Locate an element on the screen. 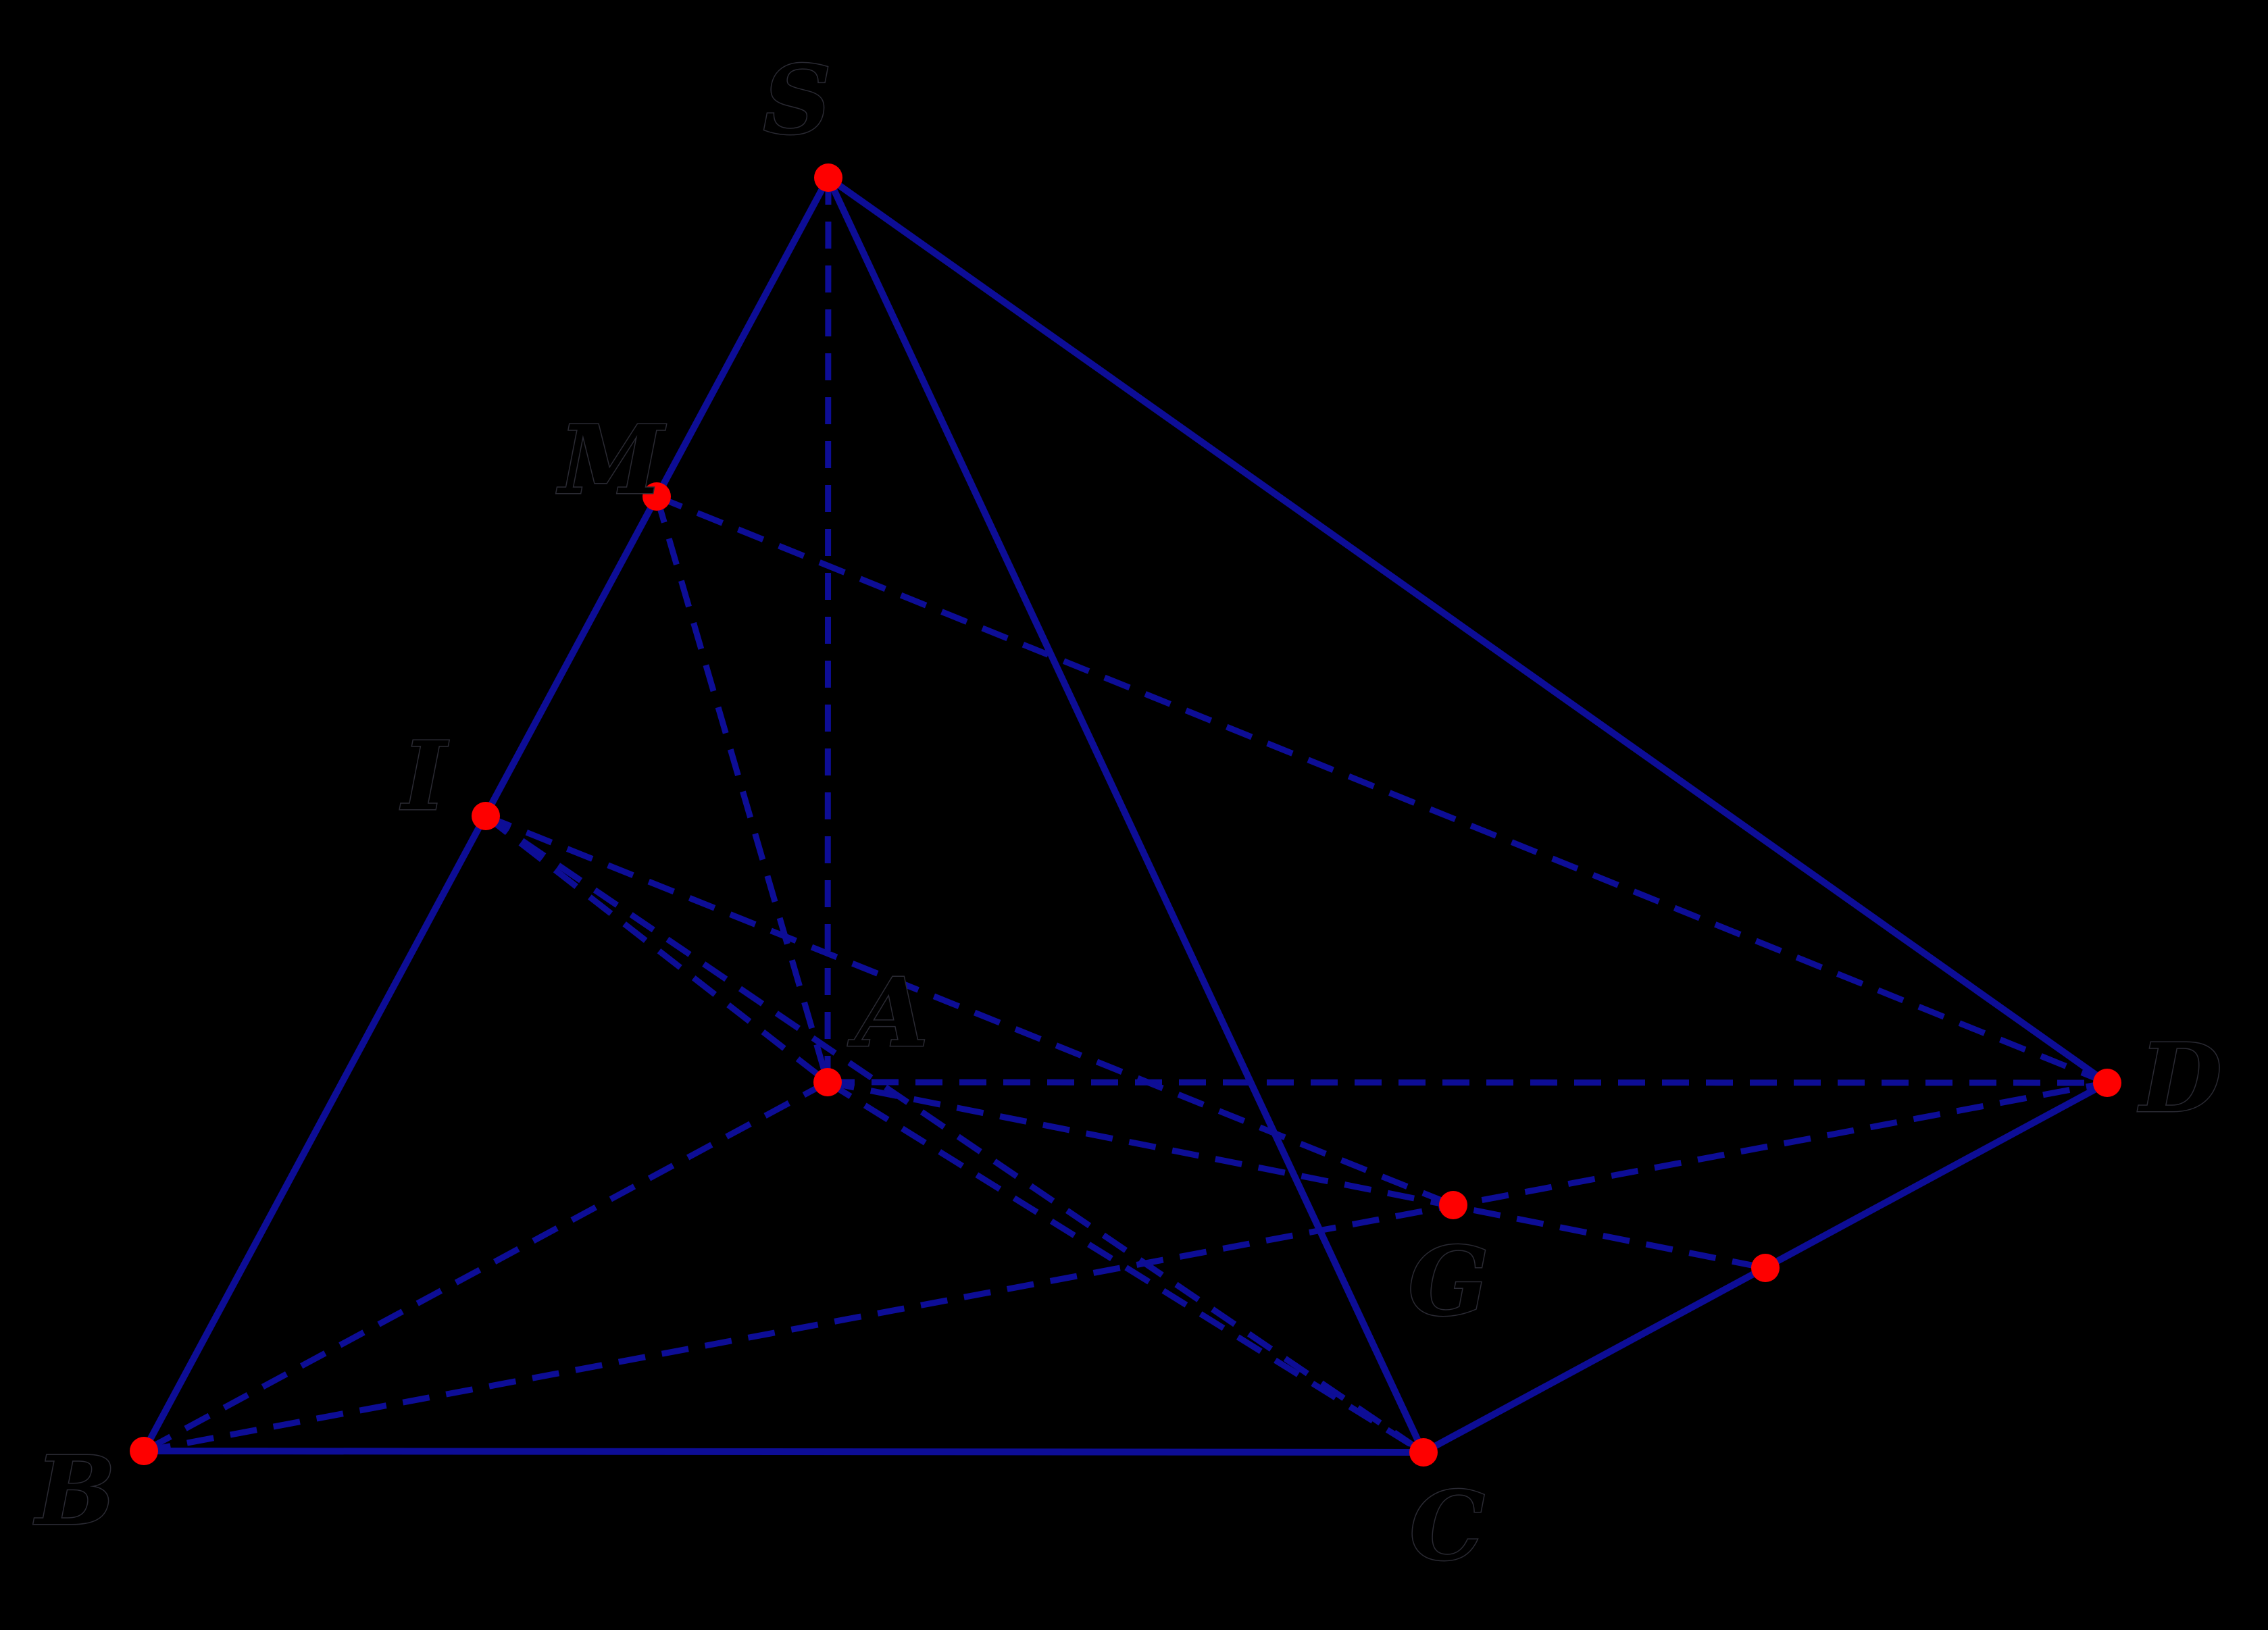 Image resolution: width=2268 pixels, height=1630 pixels. point-N is located at coordinates (1765, 1268).